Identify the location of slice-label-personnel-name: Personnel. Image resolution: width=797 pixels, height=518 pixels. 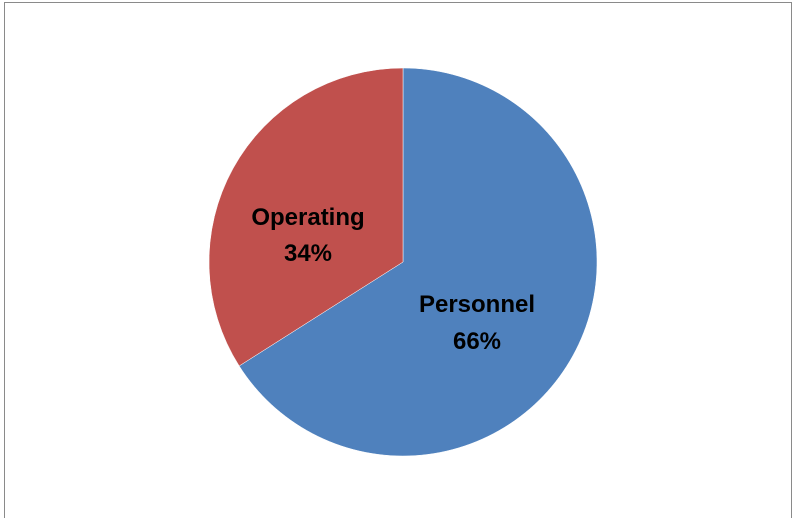
(477, 304).